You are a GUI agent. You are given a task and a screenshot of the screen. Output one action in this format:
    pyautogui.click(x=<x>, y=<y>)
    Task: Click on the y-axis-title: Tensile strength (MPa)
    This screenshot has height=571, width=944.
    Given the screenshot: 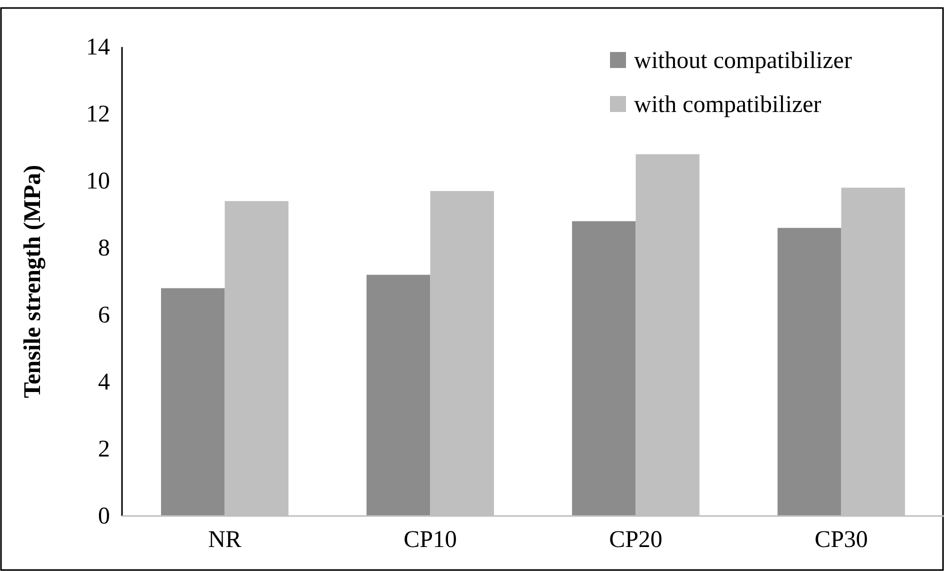 What is the action you would take?
    pyautogui.click(x=33, y=281)
    